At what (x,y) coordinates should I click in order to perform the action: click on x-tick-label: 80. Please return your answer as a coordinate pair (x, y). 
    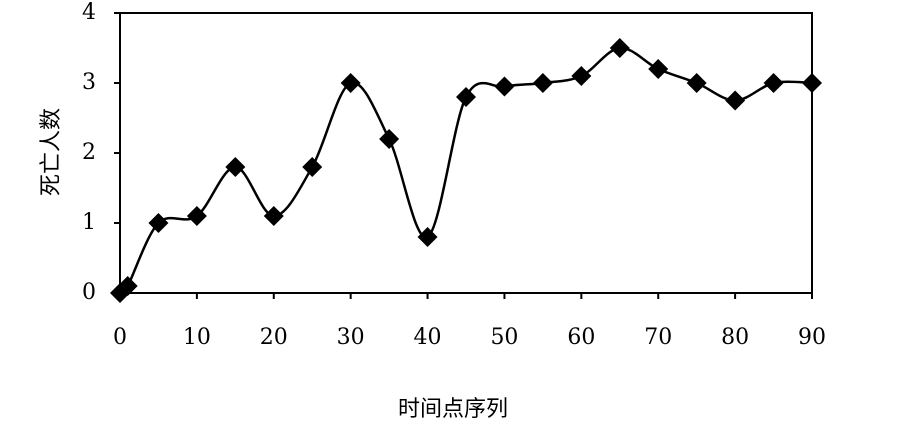
    Looking at the image, I should click on (735, 337).